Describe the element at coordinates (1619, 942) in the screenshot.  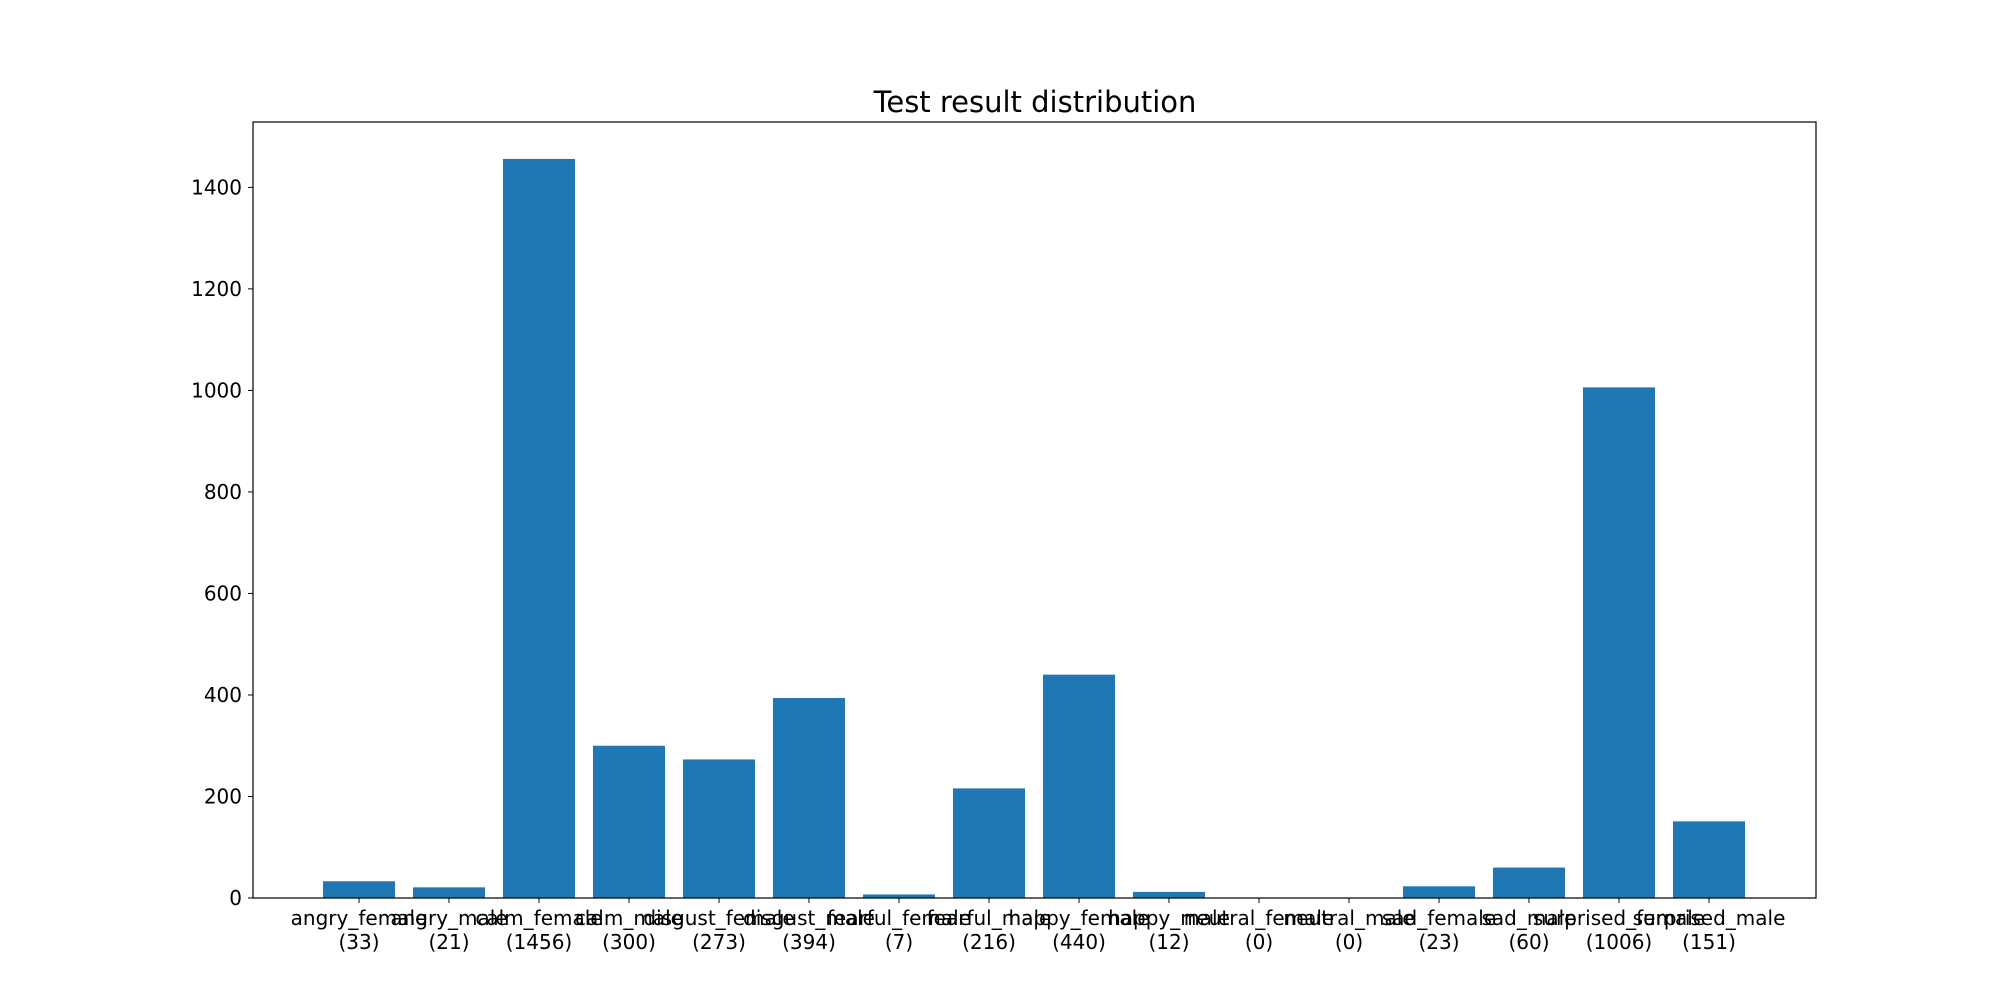
I see `x-tick-count-label: (1006)` at that location.